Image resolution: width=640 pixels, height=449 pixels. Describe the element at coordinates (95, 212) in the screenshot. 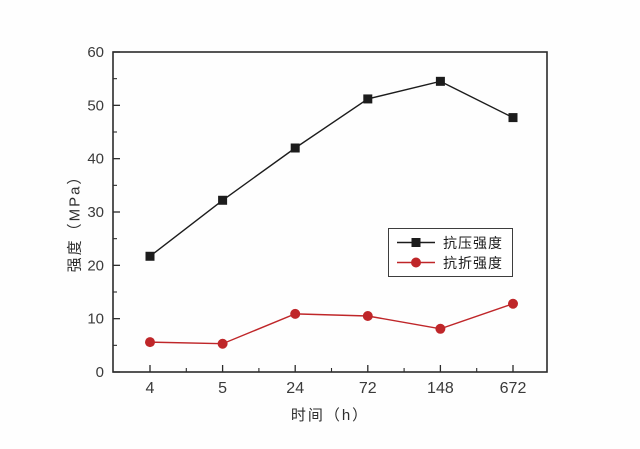

I see `y-tick-label: 30` at that location.